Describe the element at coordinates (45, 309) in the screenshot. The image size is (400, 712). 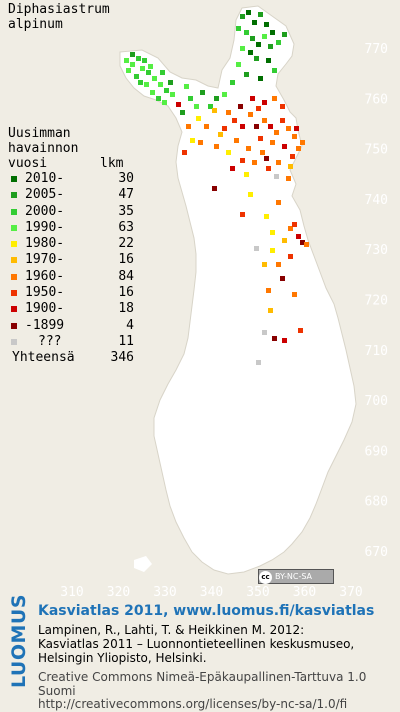
I see `legend-period: 1900-` at that location.